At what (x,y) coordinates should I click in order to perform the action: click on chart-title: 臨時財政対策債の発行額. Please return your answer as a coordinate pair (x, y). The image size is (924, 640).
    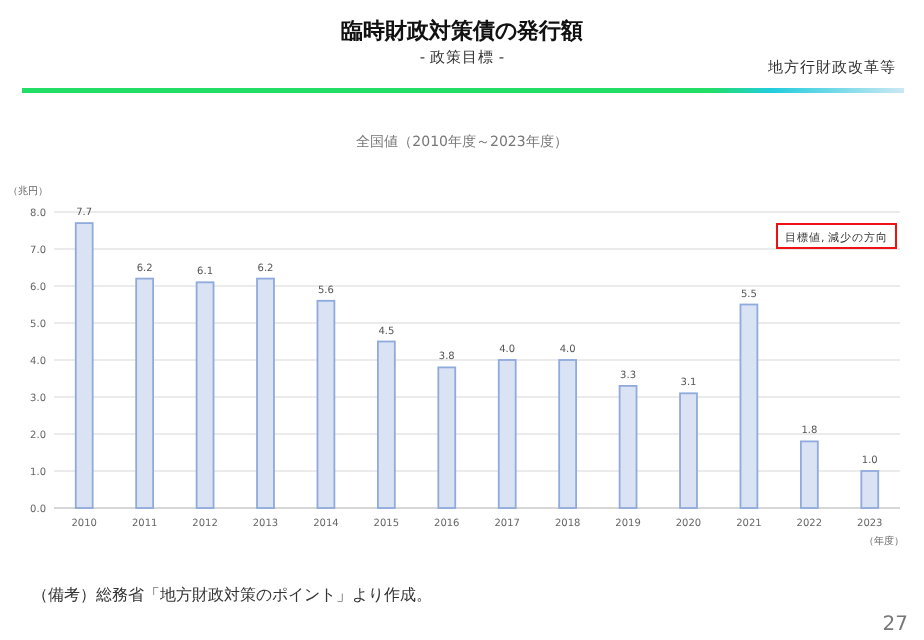
    Looking at the image, I should click on (462, 31).